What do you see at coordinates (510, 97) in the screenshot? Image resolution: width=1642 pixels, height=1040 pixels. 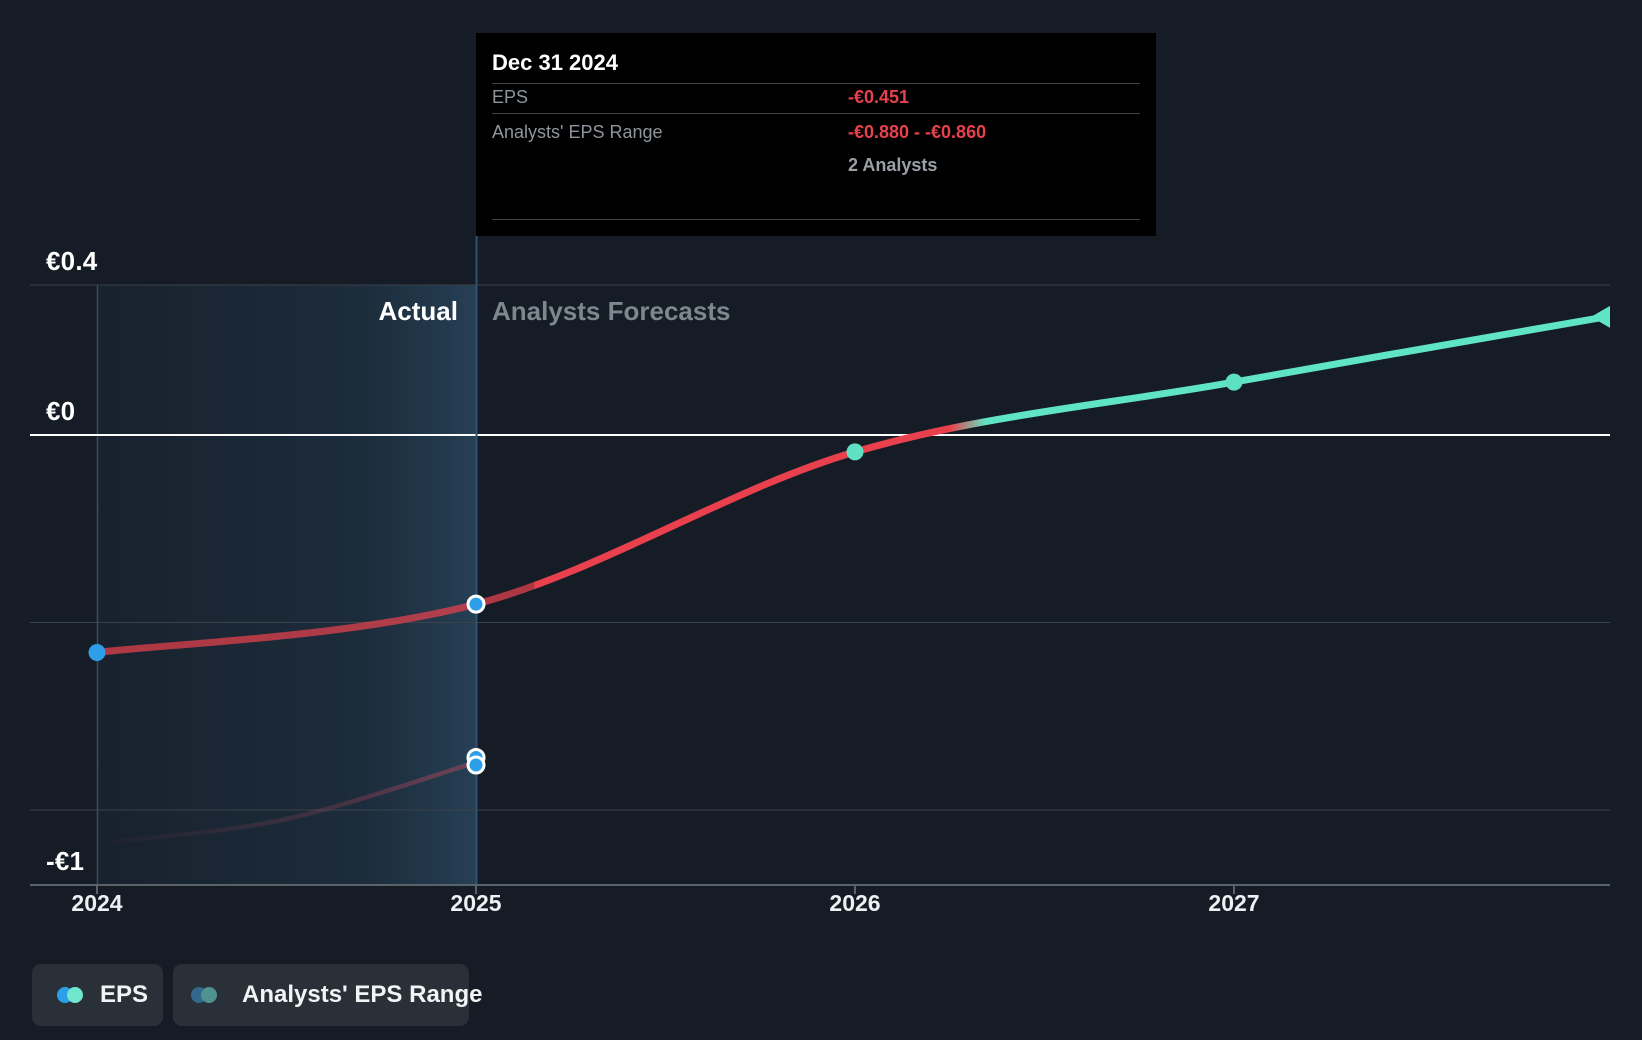 I see `tooltip-eps-label: EPS` at bounding box center [510, 97].